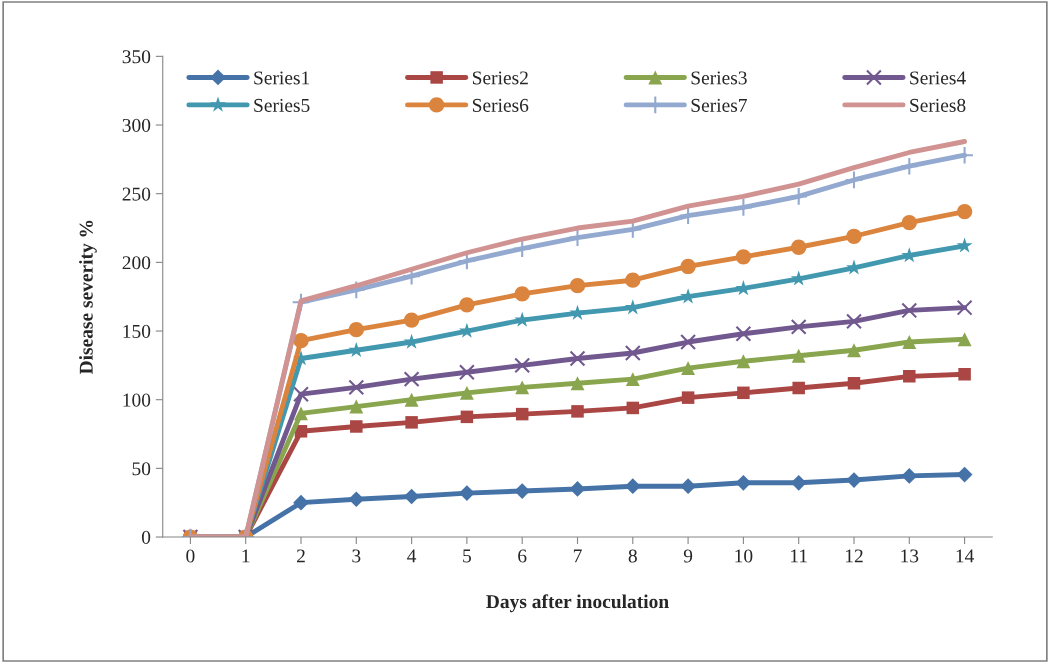  What do you see at coordinates (412, 556) in the screenshot?
I see `x-tick-label: 4` at bounding box center [412, 556].